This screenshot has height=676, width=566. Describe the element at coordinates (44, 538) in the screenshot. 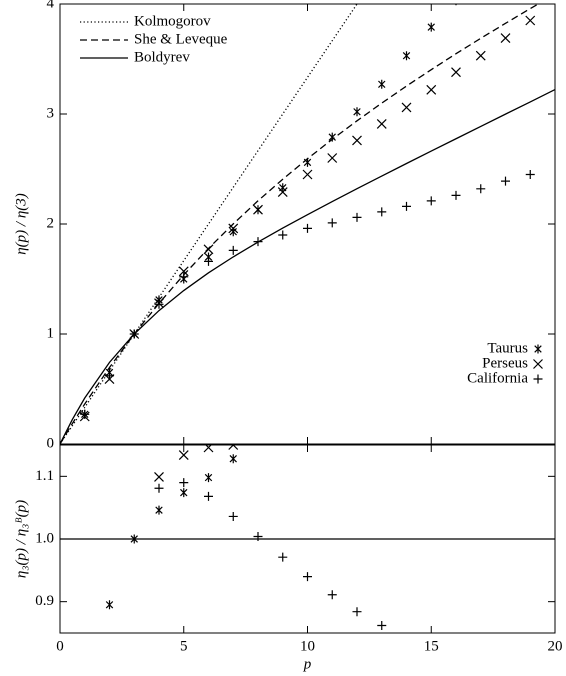

I see `y-tick-label: 1.0` at that location.